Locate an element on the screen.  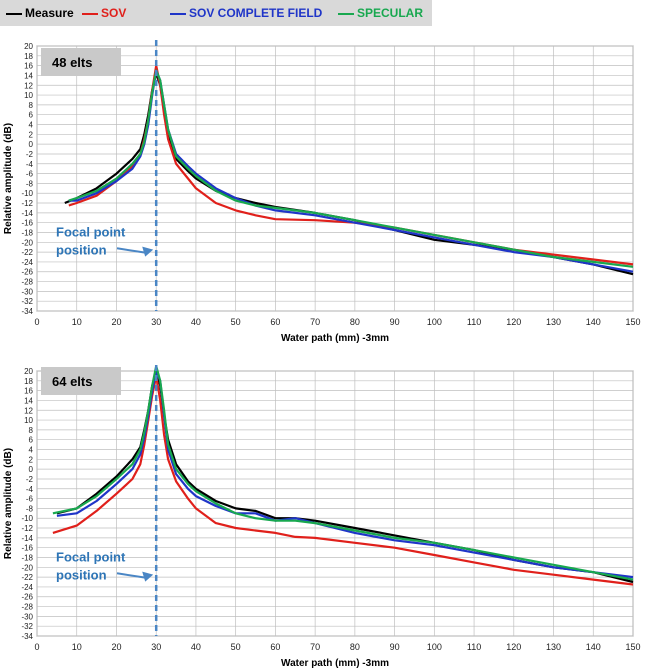
legend-item-measure: Measure is located at coordinates (40, 13).